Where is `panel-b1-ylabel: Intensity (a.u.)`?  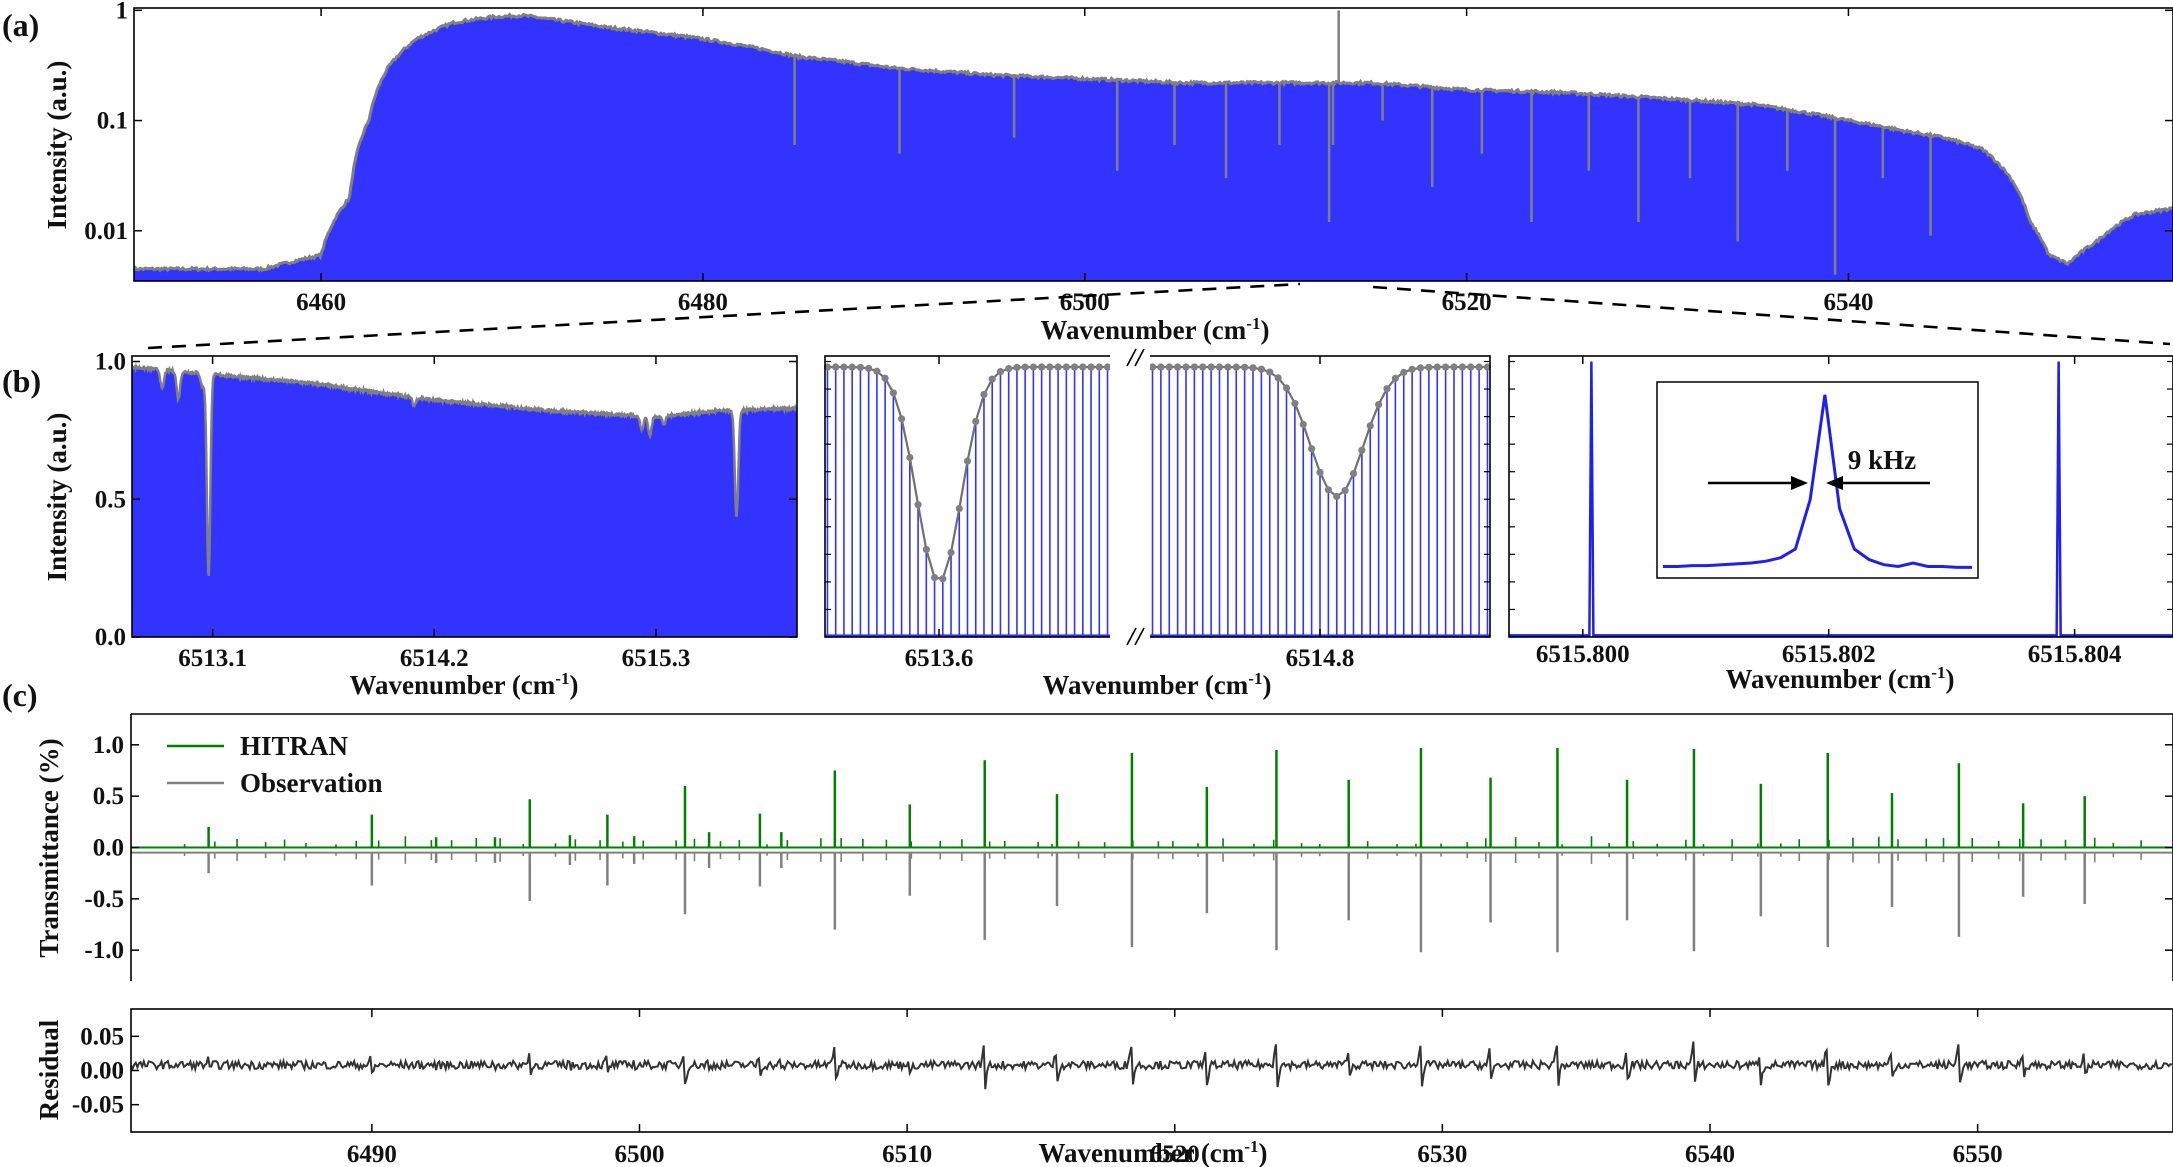 panel-b1-ylabel: Intensity (a.u.) is located at coordinates (57, 497).